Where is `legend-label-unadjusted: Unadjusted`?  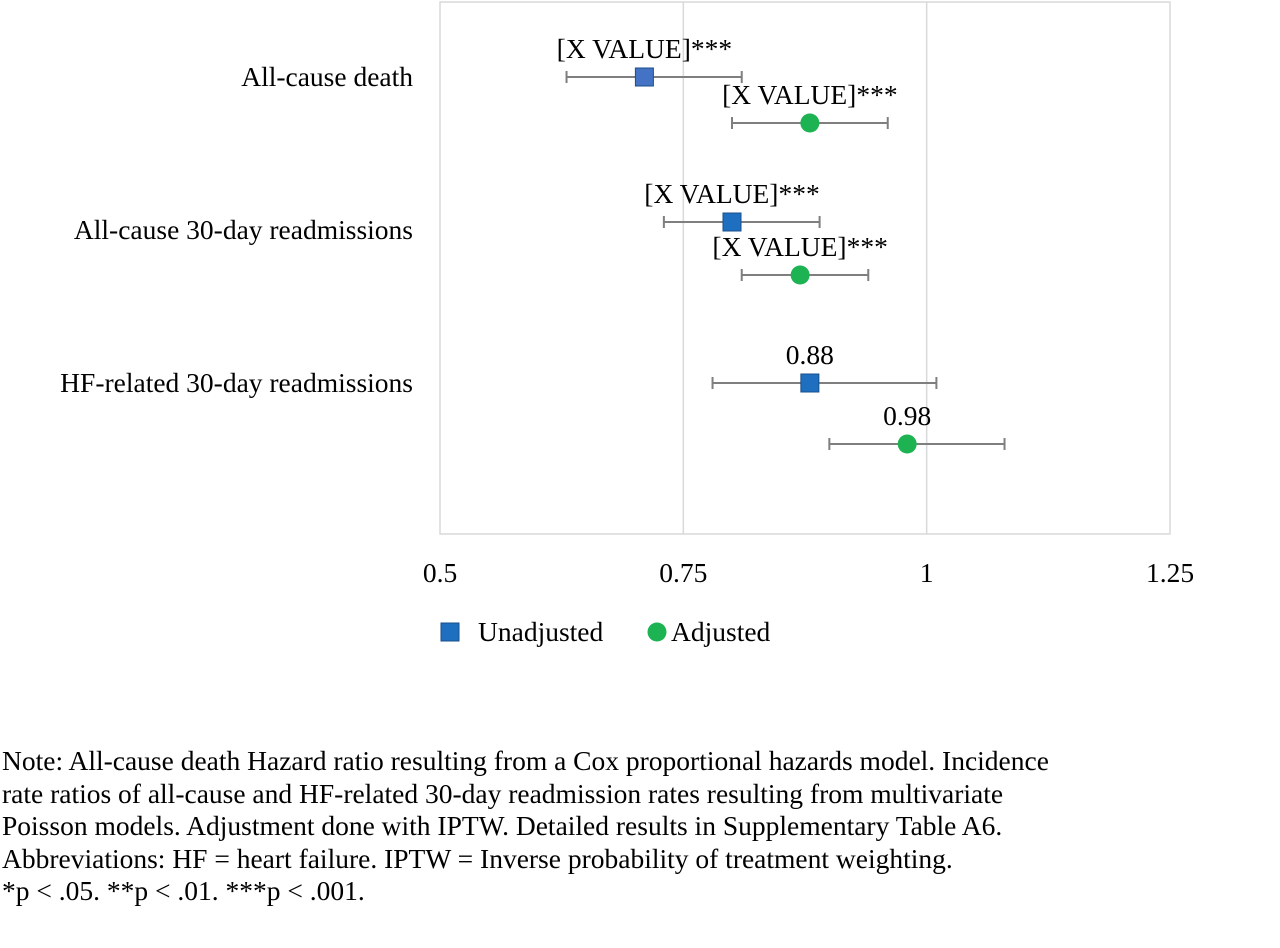
legend-label-unadjusted: Unadjusted is located at coordinates (541, 631).